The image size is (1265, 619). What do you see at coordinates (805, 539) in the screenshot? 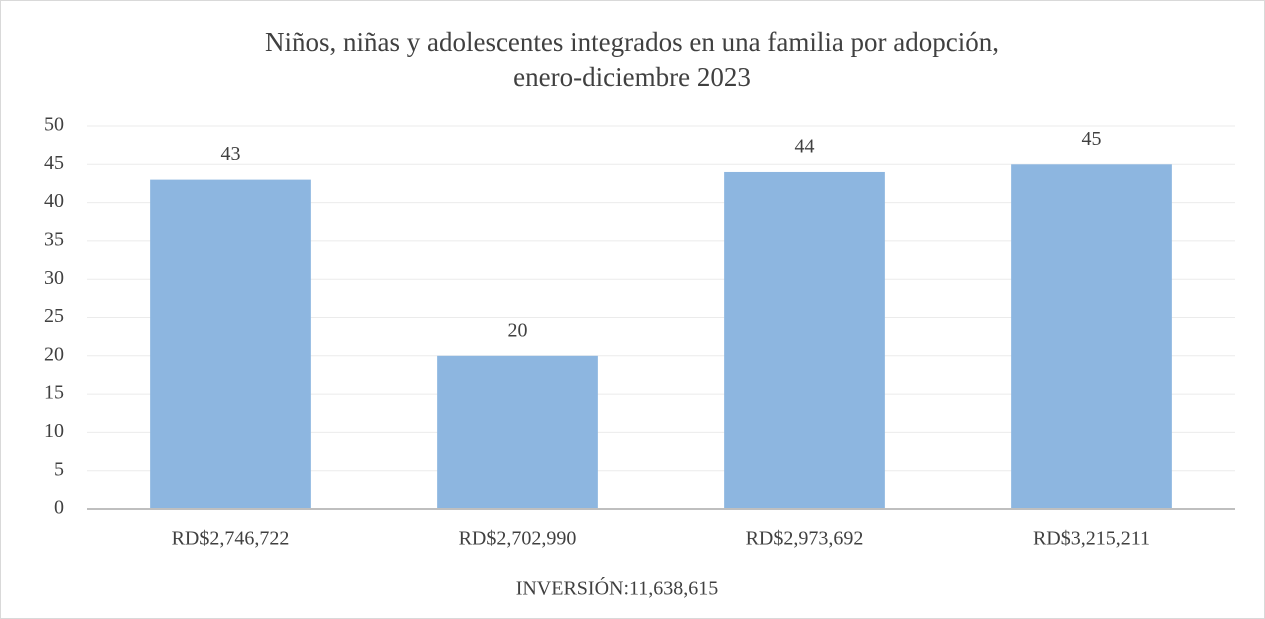
I see `x-tick-label: RD$2,973,692` at bounding box center [805, 539].